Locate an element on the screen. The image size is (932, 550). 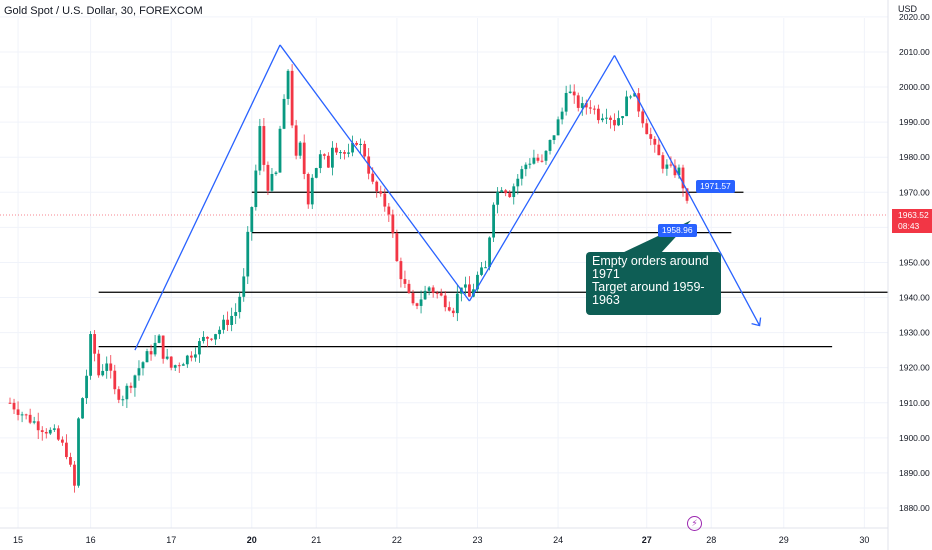
x-tick-label: 21 is located at coordinates (316, 540).